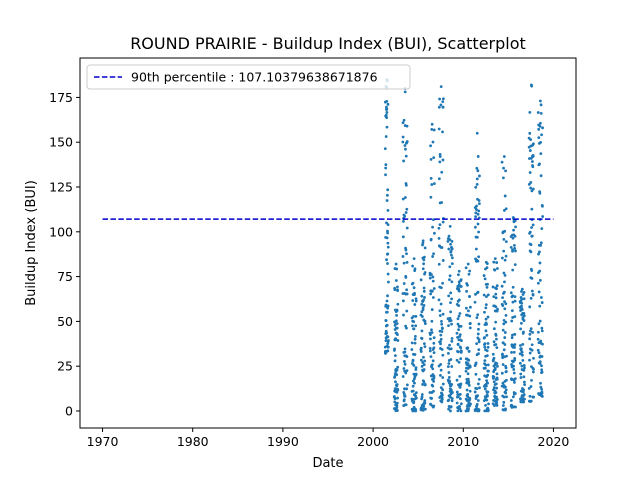  What do you see at coordinates (65, 366) in the screenshot?
I see `y-tick-label: 25` at bounding box center [65, 366].